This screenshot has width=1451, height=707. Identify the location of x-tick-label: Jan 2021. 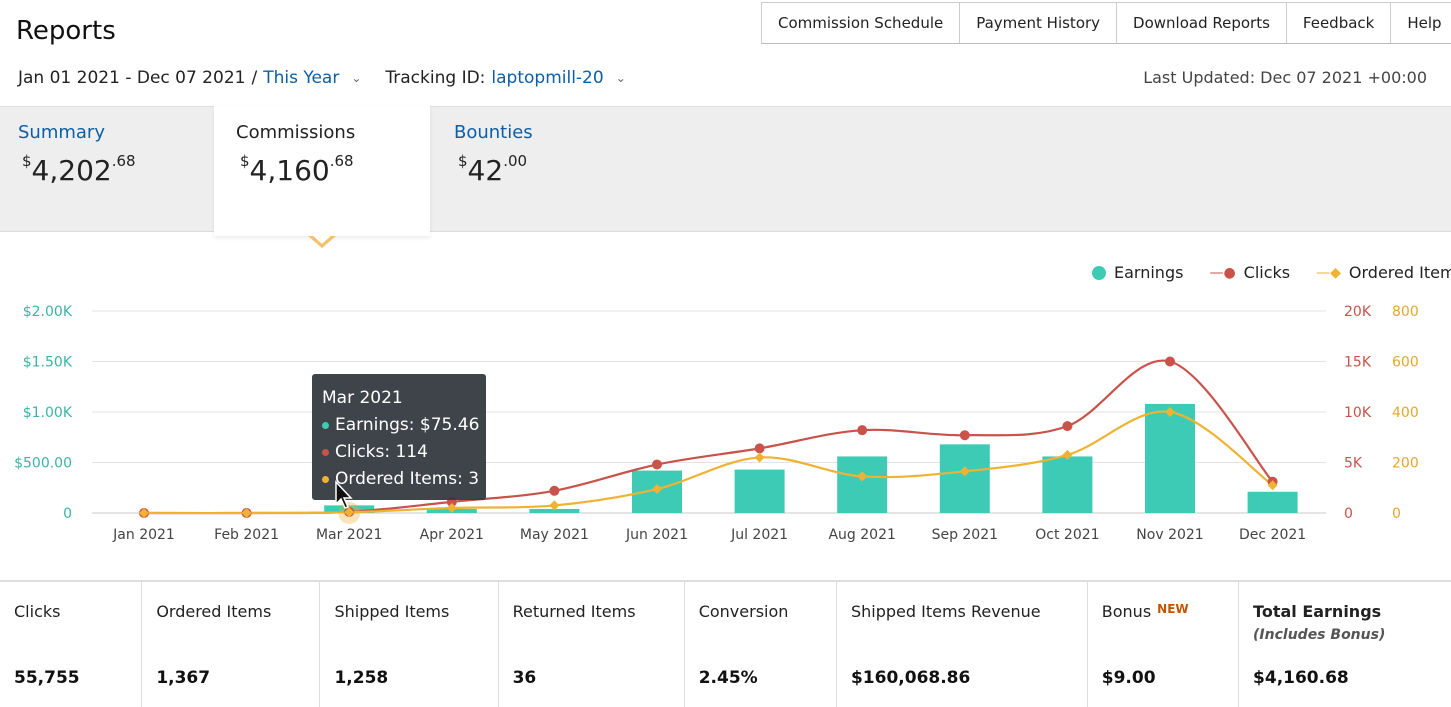
(143, 535).